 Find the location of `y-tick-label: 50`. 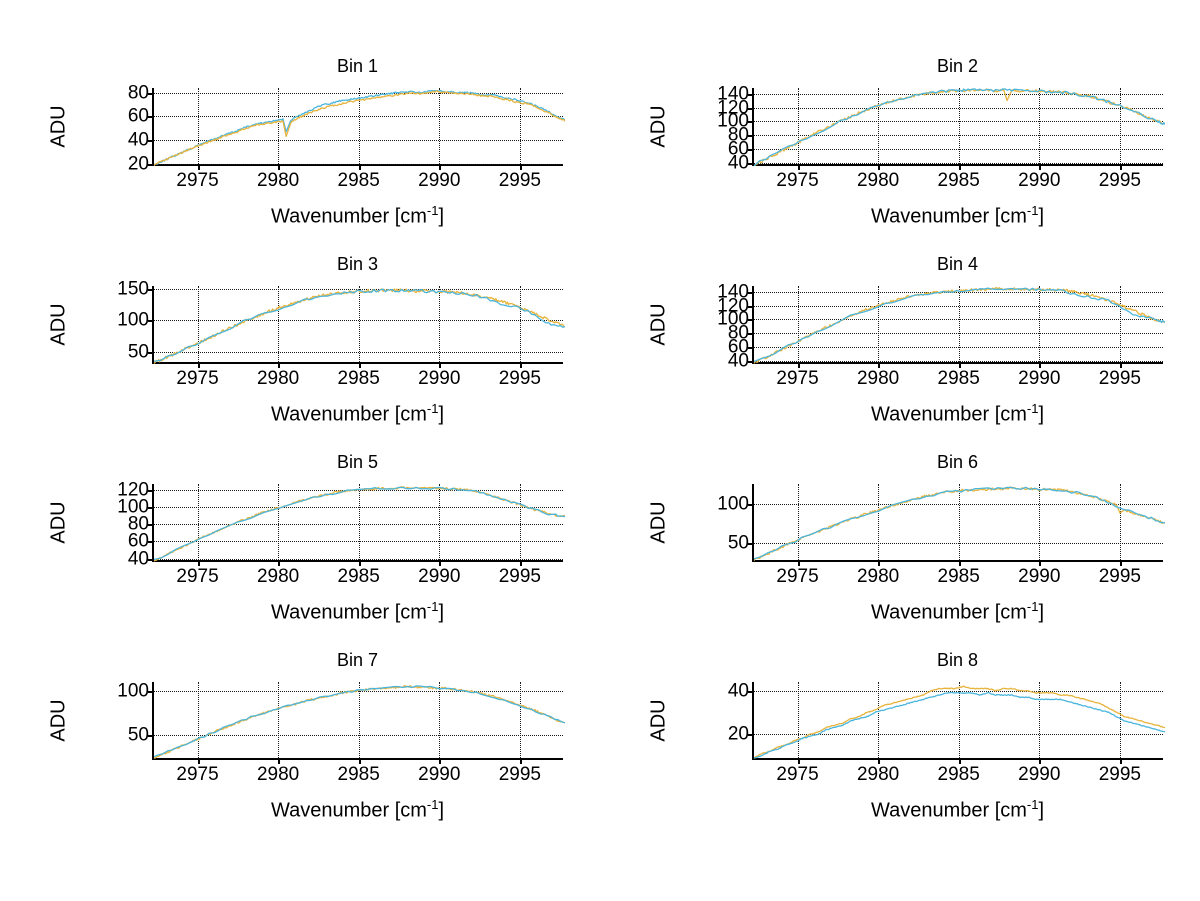

y-tick-label: 50 is located at coordinates (138, 352).